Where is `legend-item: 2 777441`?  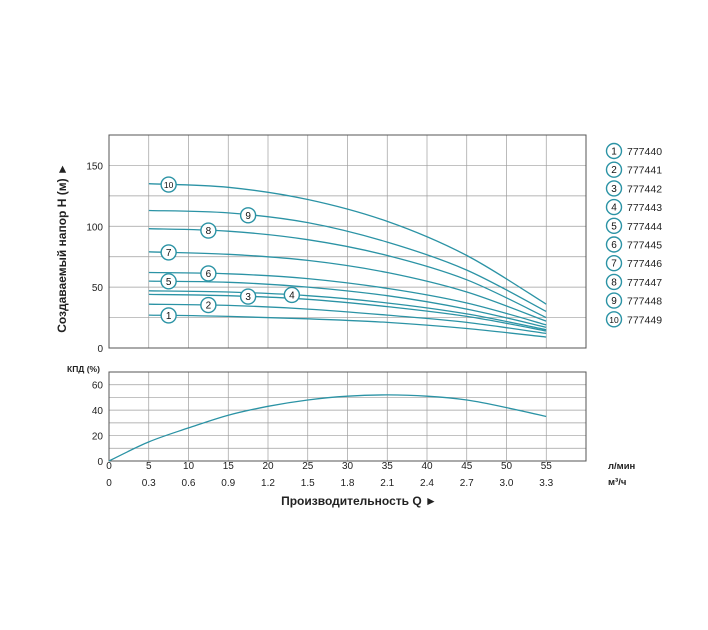 legend-item: 2 777441 is located at coordinates (633, 169).